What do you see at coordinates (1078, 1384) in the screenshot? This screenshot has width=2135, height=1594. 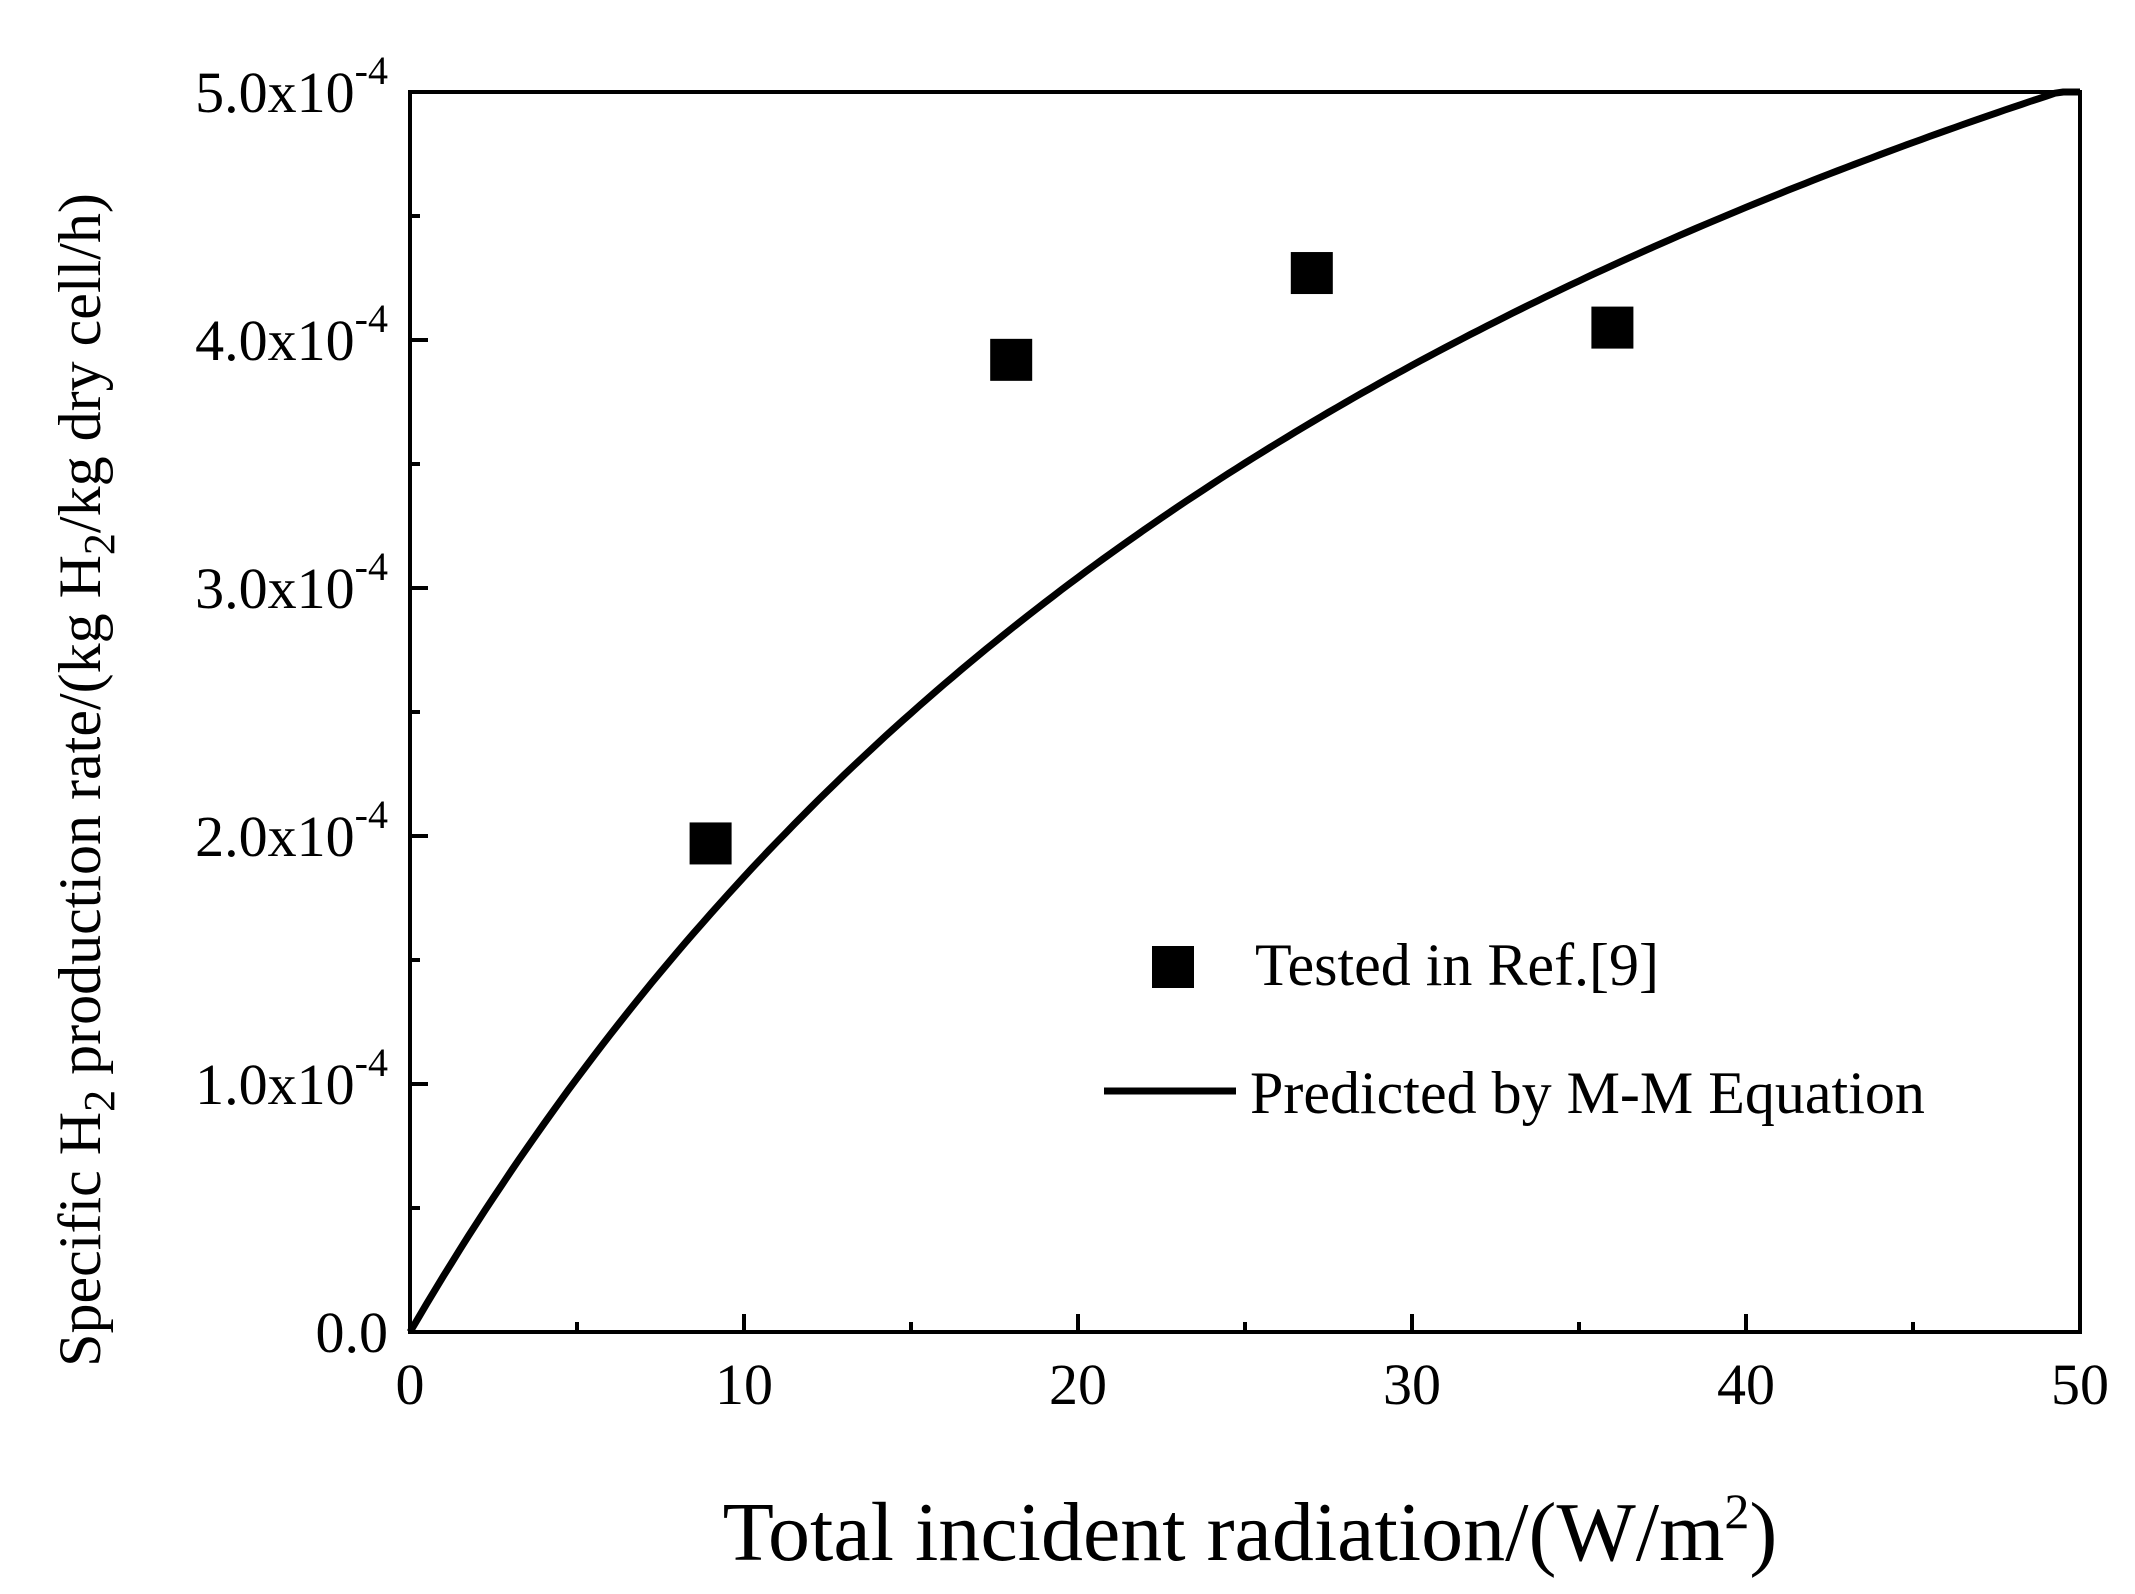 I see `x-tick-label: 20` at bounding box center [1078, 1384].